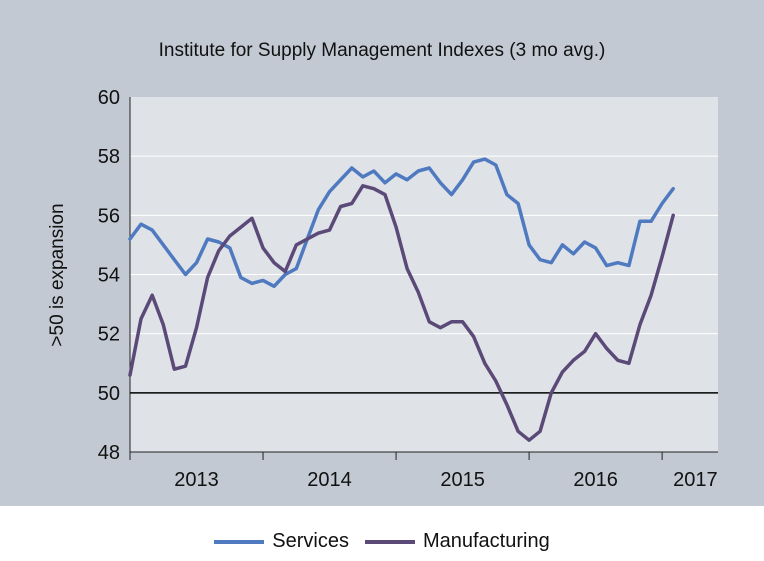 The width and height of the screenshot is (764, 561). What do you see at coordinates (109, 453) in the screenshot?
I see `y-tick-label: 48` at bounding box center [109, 453].